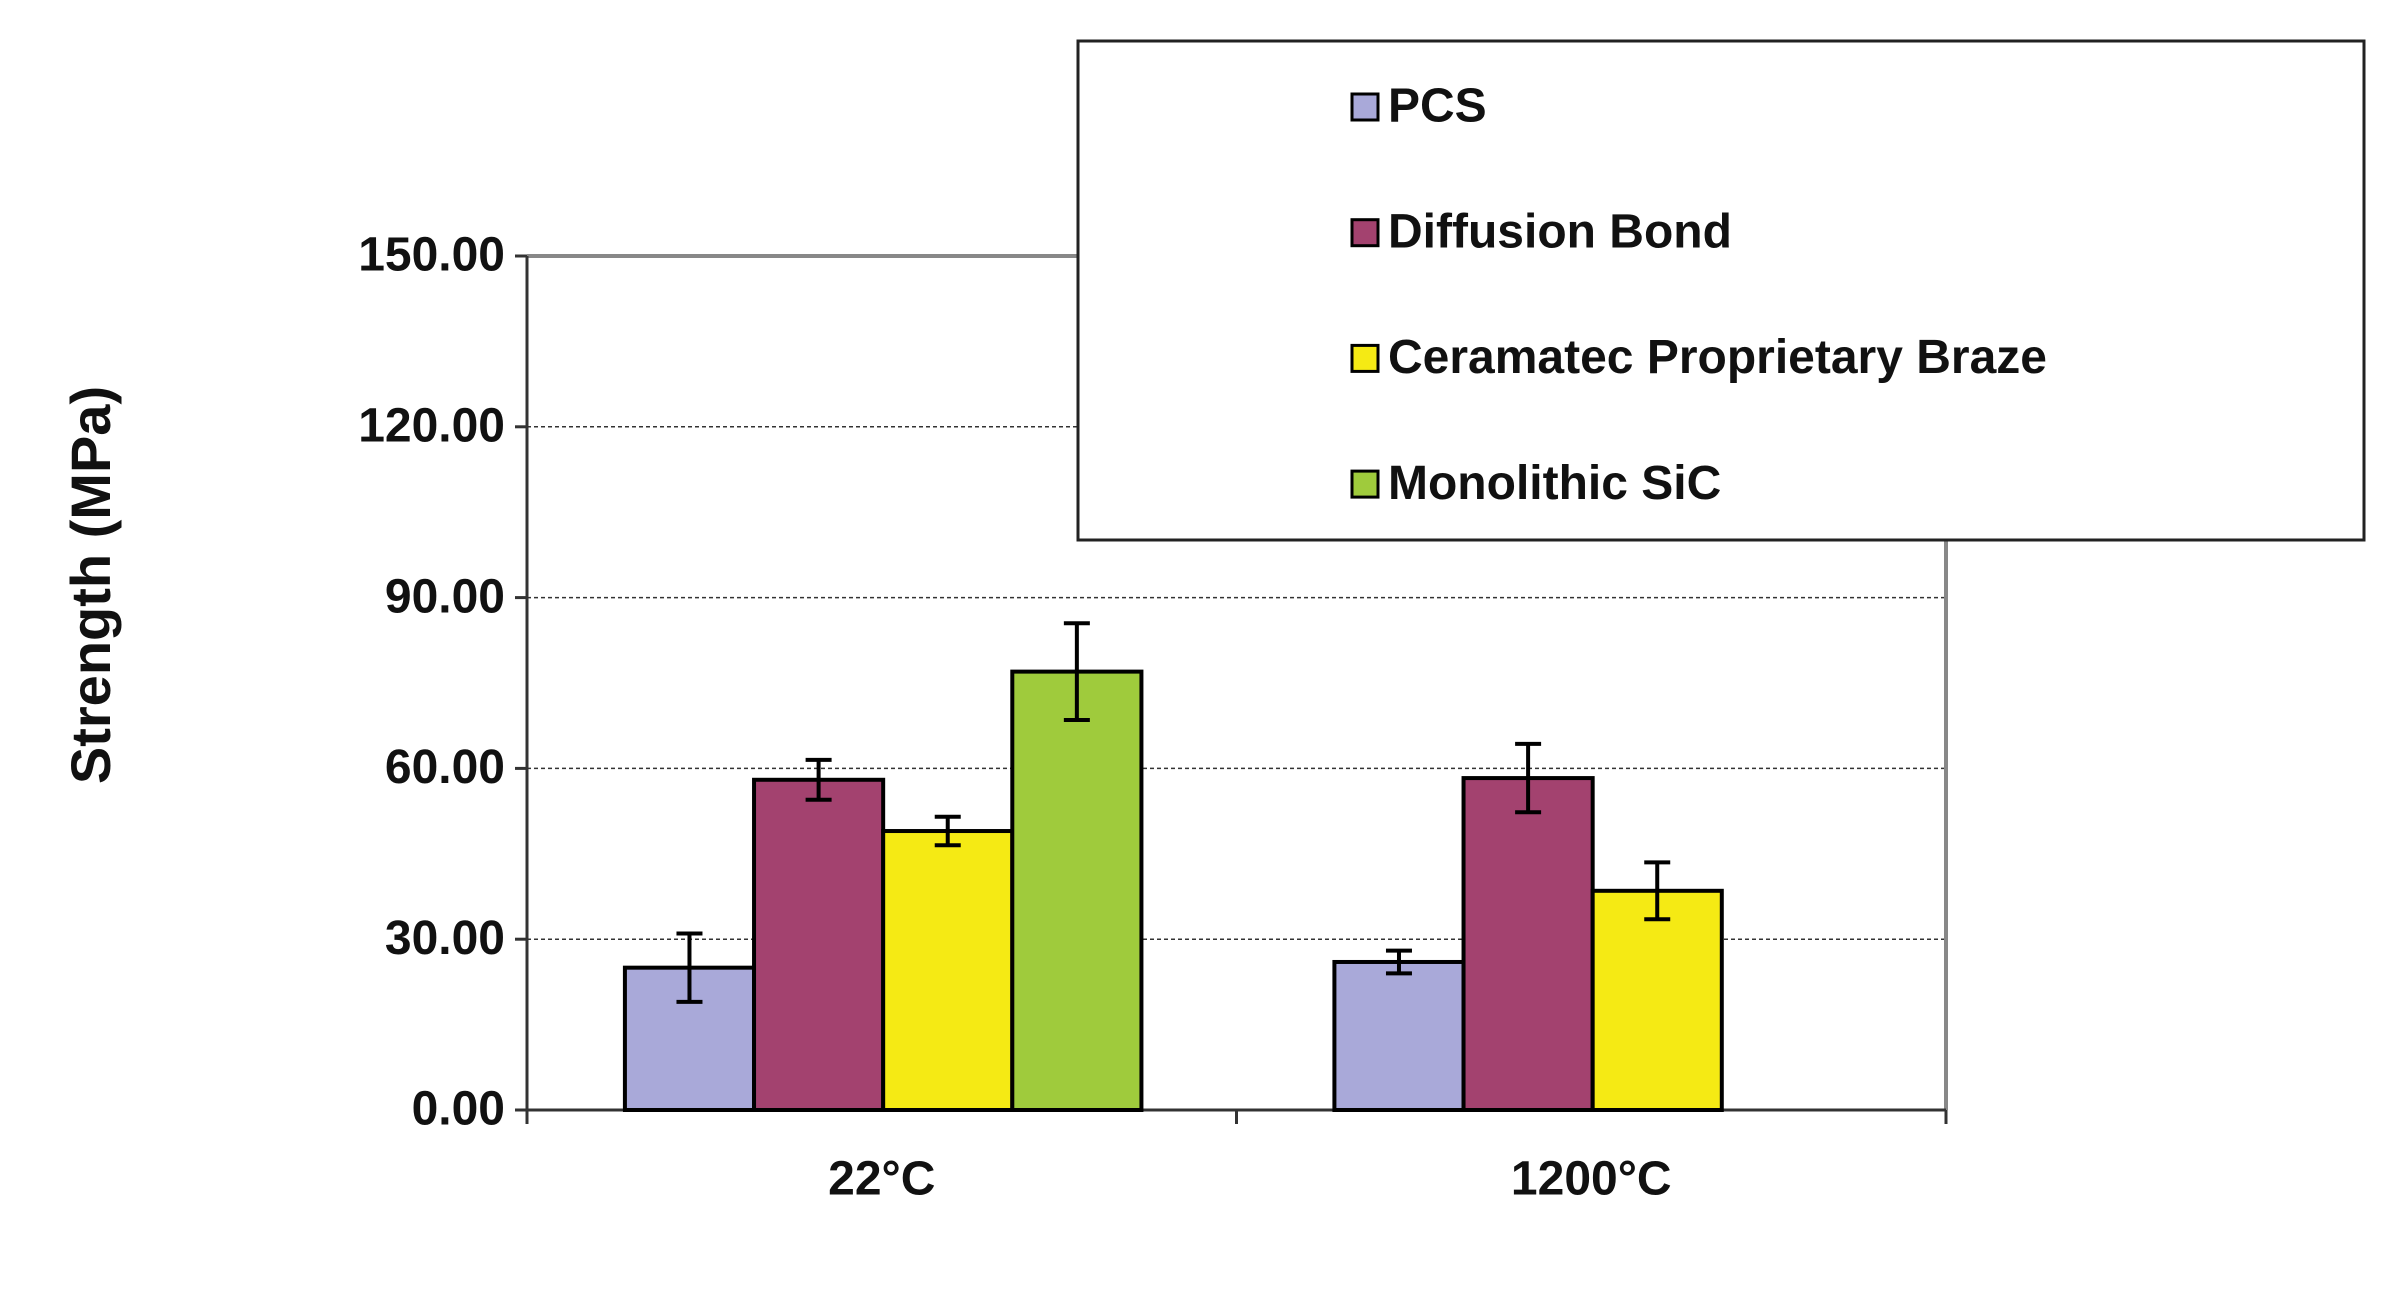 The image size is (2400, 1297). I want to click on y-tick-label: 150.00, so click(431, 255).